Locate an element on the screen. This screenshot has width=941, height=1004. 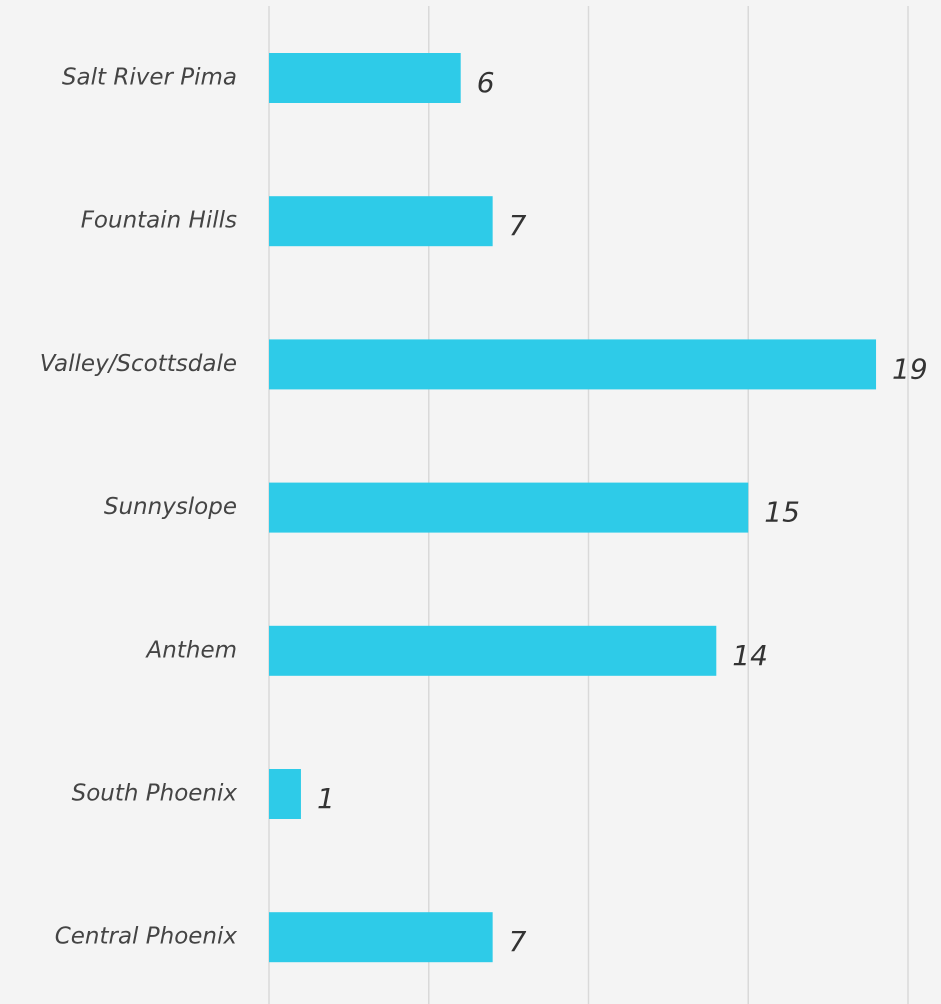
category-label: Central Phoenix is located at coordinates (146, 937).